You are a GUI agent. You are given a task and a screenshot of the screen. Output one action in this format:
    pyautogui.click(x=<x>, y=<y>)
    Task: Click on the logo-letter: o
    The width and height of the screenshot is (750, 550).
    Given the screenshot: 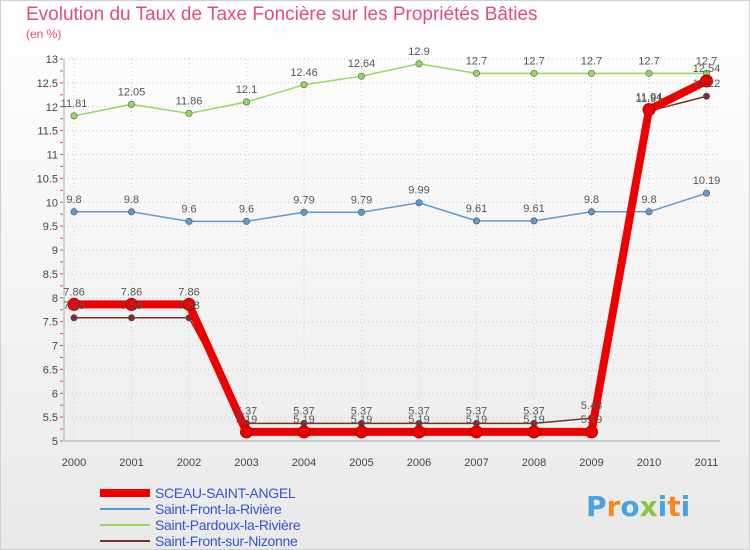 What is the action you would take?
    pyautogui.click(x=630, y=506)
    